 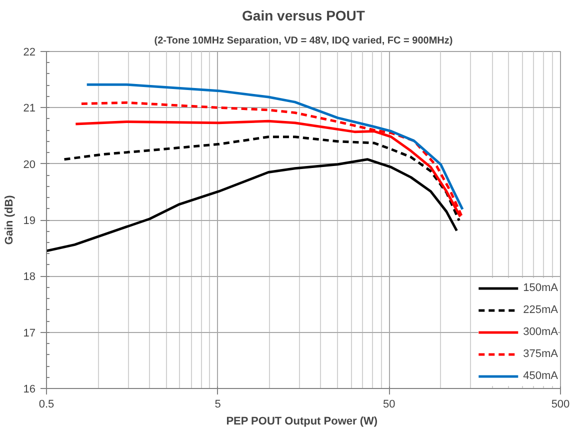 What do you see at coordinates (540, 332) in the screenshot?
I see `legend-label: 300mA` at bounding box center [540, 332].